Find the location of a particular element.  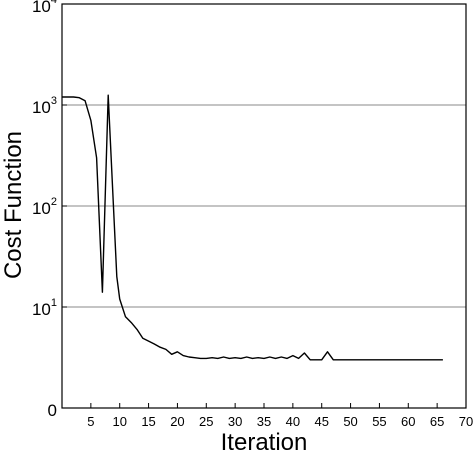

x-tick-label: 25 is located at coordinates (206, 421).